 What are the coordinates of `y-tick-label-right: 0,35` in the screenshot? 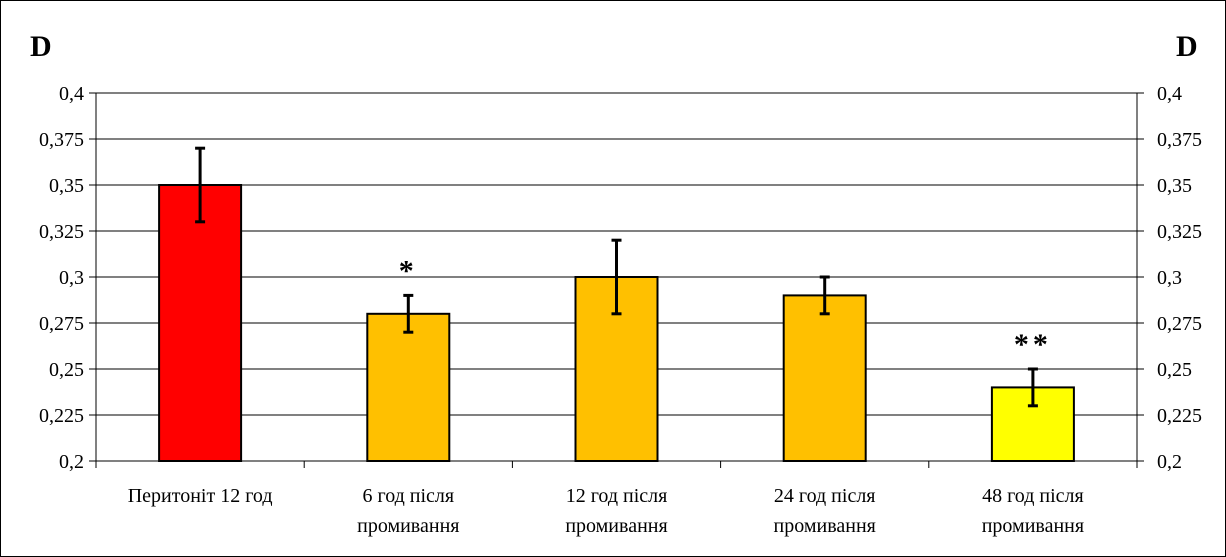 It's located at (1174, 186).